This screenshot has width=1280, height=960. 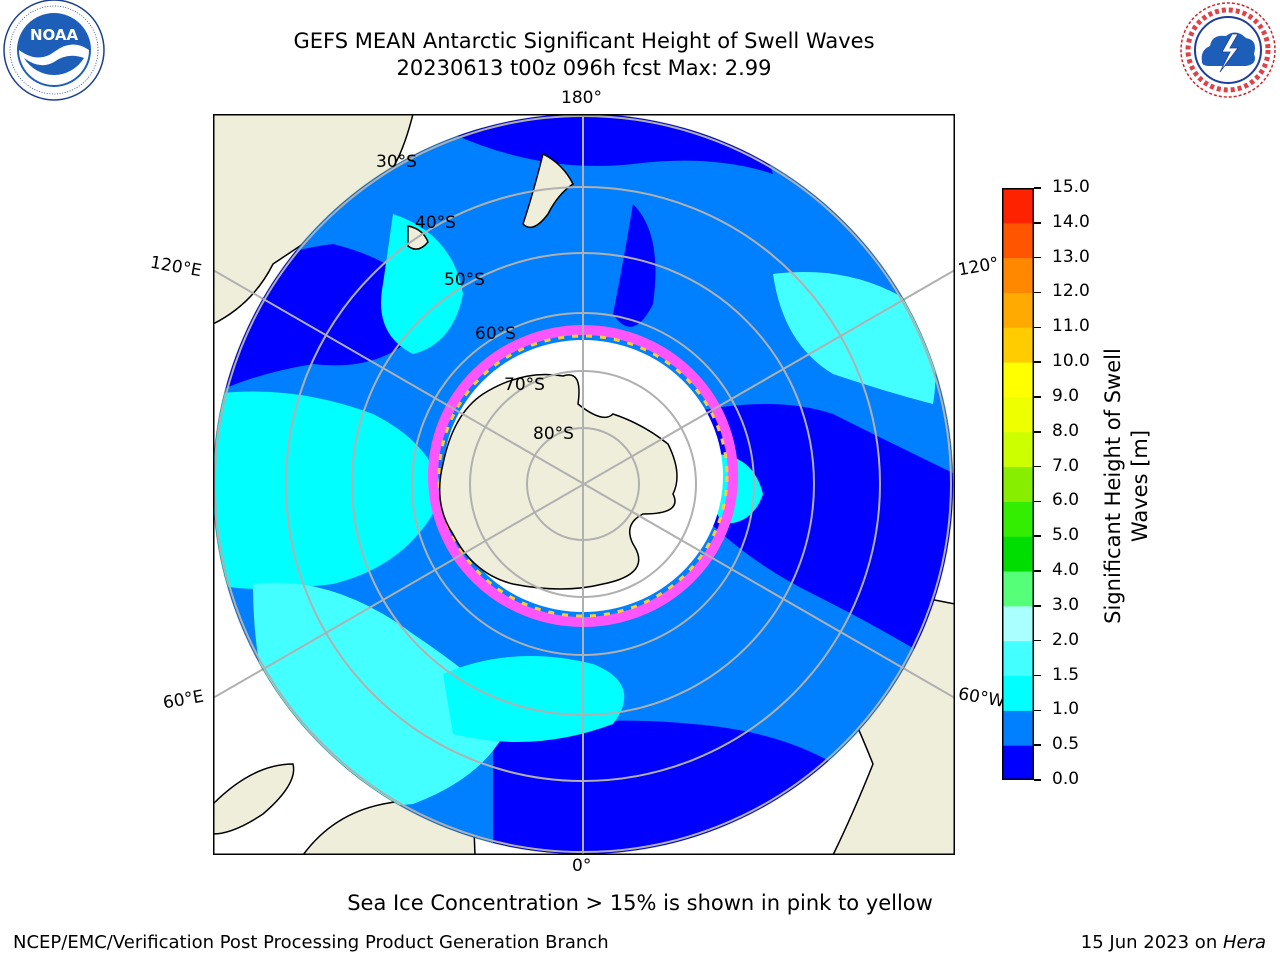 What do you see at coordinates (582, 866) in the screenshot?
I see `lon-label-0: 0°` at bounding box center [582, 866].